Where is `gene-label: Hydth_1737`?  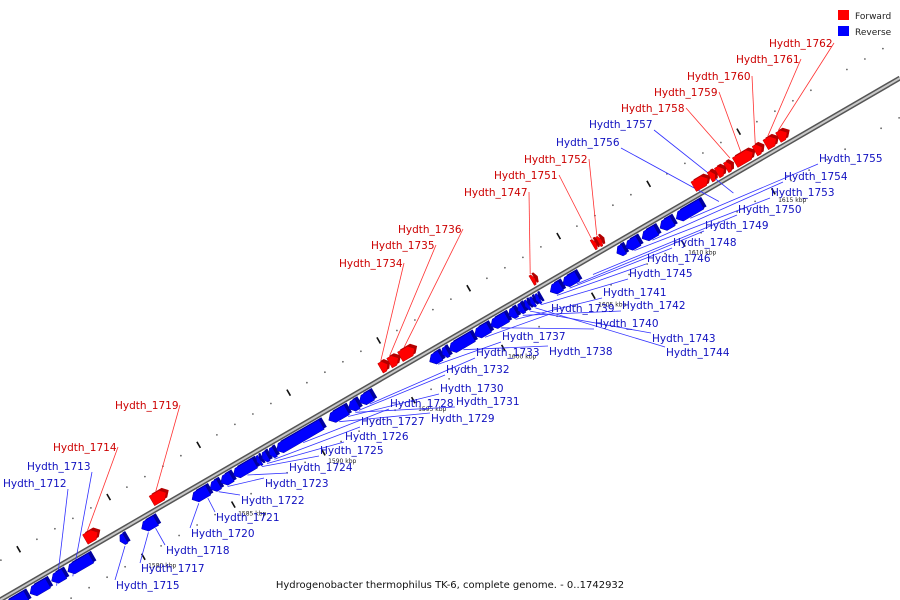
gene-label: Hydth_1737 is located at coordinates (534, 337).